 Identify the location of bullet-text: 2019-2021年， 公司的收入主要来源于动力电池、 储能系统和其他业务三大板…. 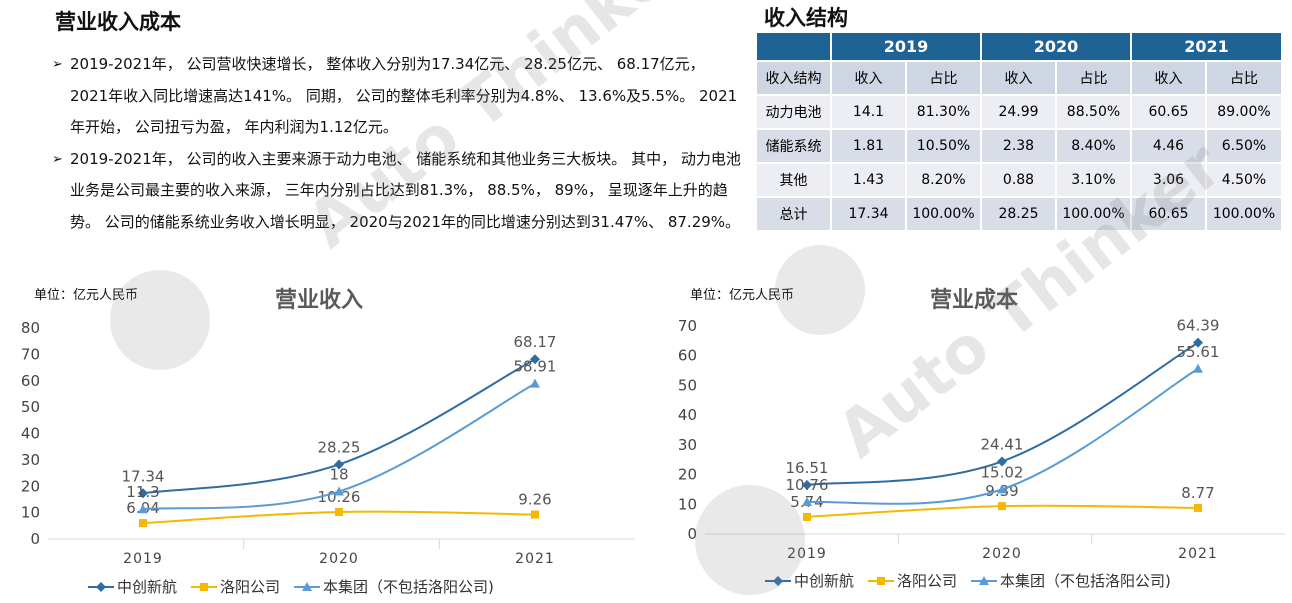
(405, 190).